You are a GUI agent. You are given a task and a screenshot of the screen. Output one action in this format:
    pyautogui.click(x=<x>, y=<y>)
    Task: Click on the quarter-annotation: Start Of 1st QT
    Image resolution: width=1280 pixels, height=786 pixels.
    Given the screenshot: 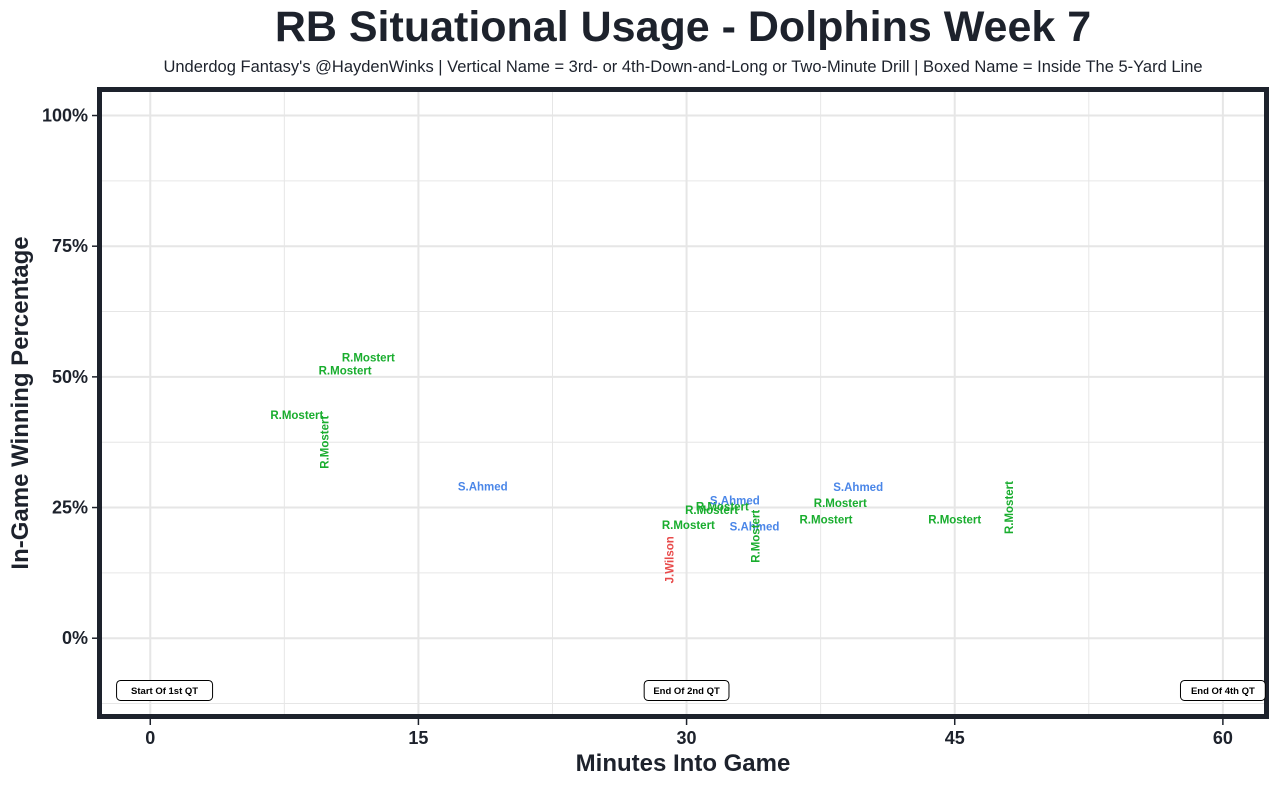 What is the action you would take?
    pyautogui.click(x=165, y=690)
    